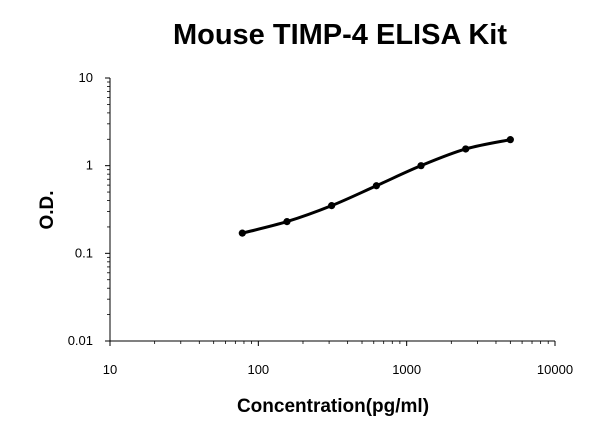 This screenshot has height=439, width=600. What do you see at coordinates (110, 369) in the screenshot?
I see `x-tick-label: 10` at bounding box center [110, 369].